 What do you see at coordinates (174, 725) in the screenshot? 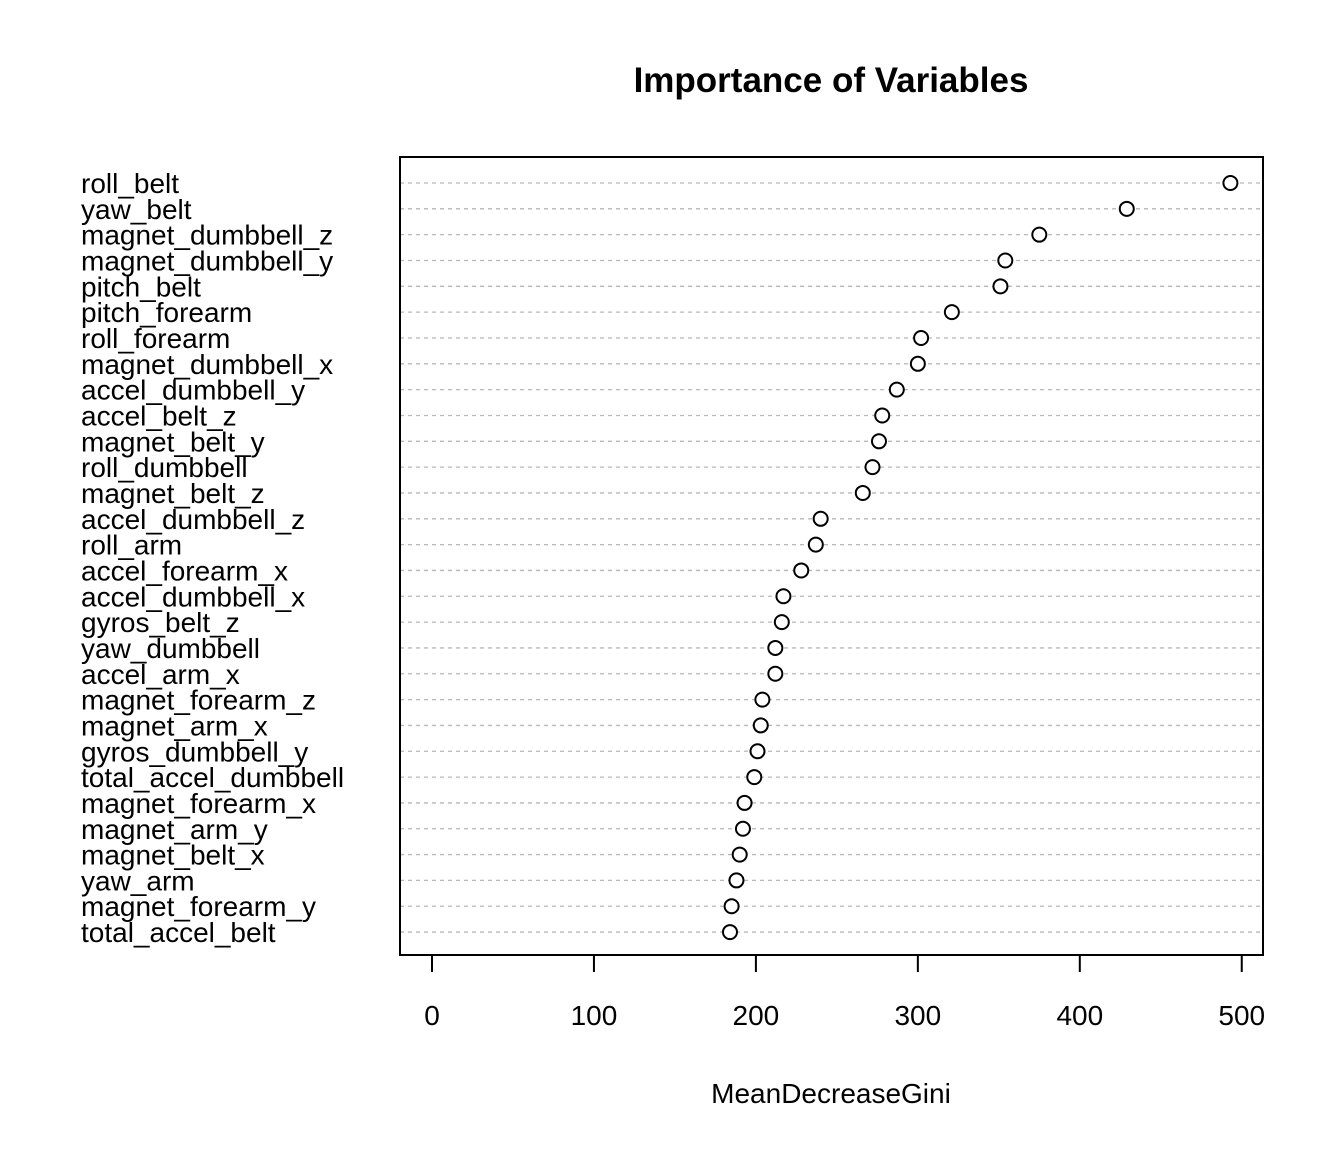
I see `category-label: magnet_arm_x` at bounding box center [174, 725].